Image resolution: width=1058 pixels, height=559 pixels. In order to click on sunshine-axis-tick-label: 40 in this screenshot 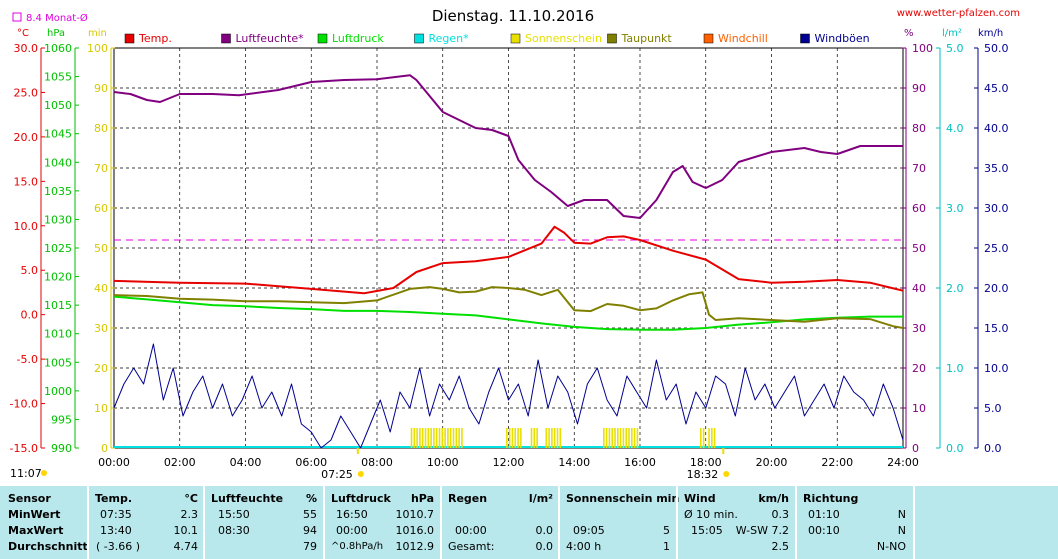, I will do `click(101, 288)`.